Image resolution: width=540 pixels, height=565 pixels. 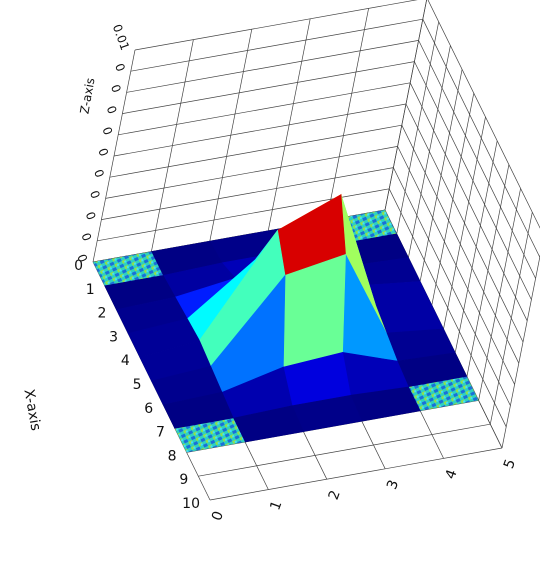 I want to click on z-tick-label: 0.01, so click(x=121, y=37).